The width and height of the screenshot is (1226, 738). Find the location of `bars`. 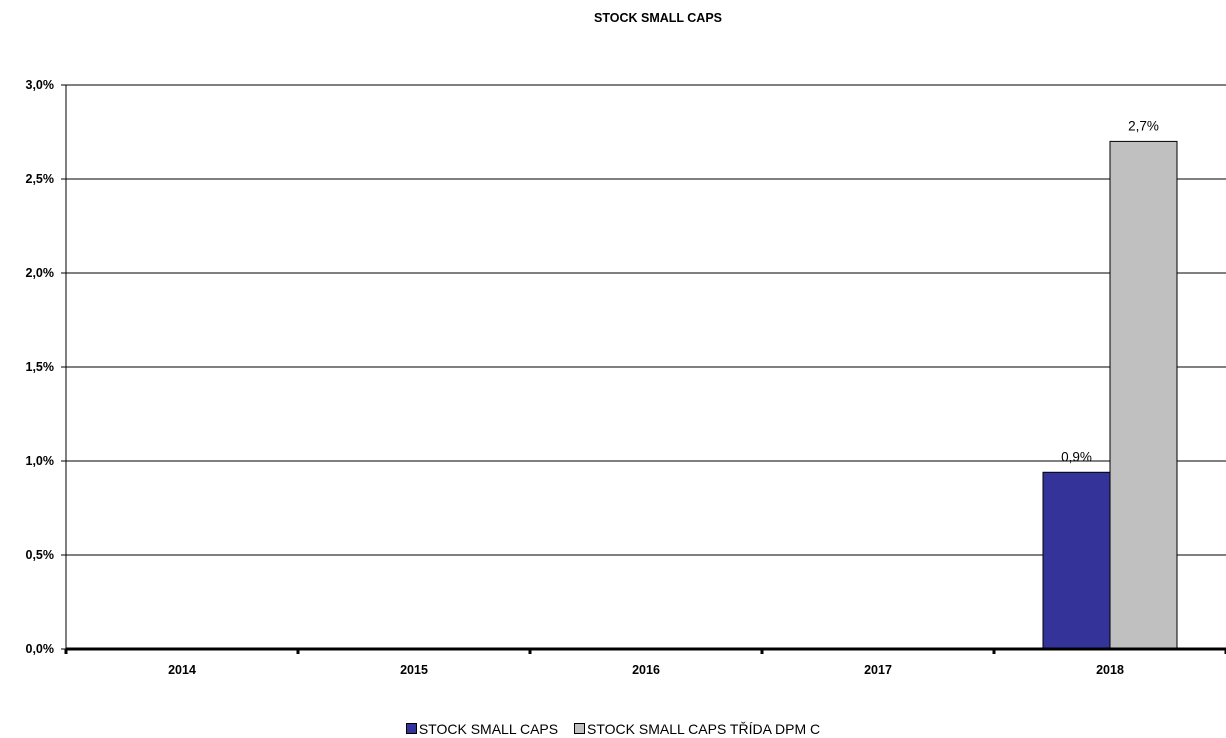

bars is located at coordinates (1110, 395).